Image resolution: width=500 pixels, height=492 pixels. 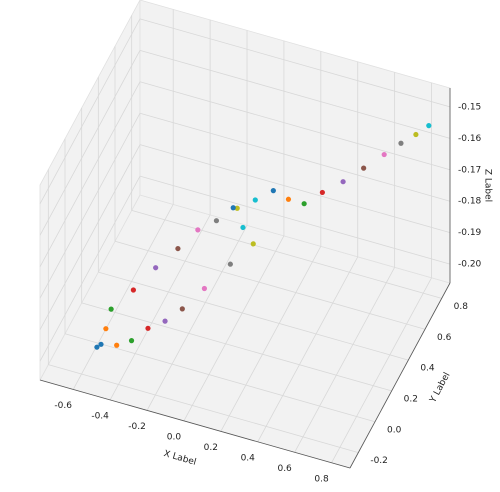 What do you see at coordinates (444, 338) in the screenshot?
I see `y-tick-label: 0.6` at bounding box center [444, 338].